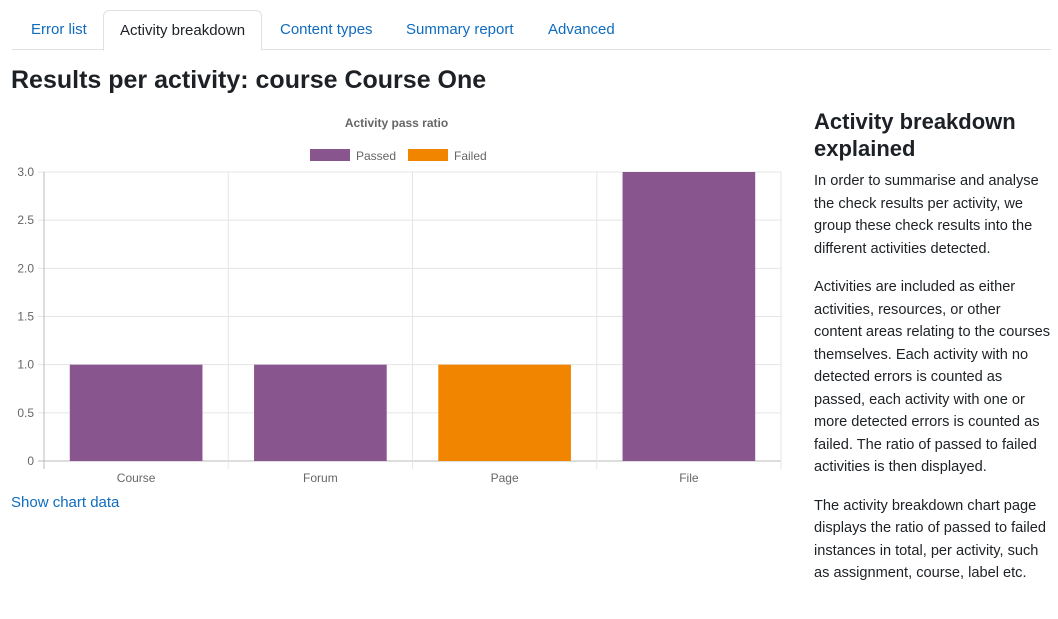  I want to click on bar-passed-course, so click(136, 412).